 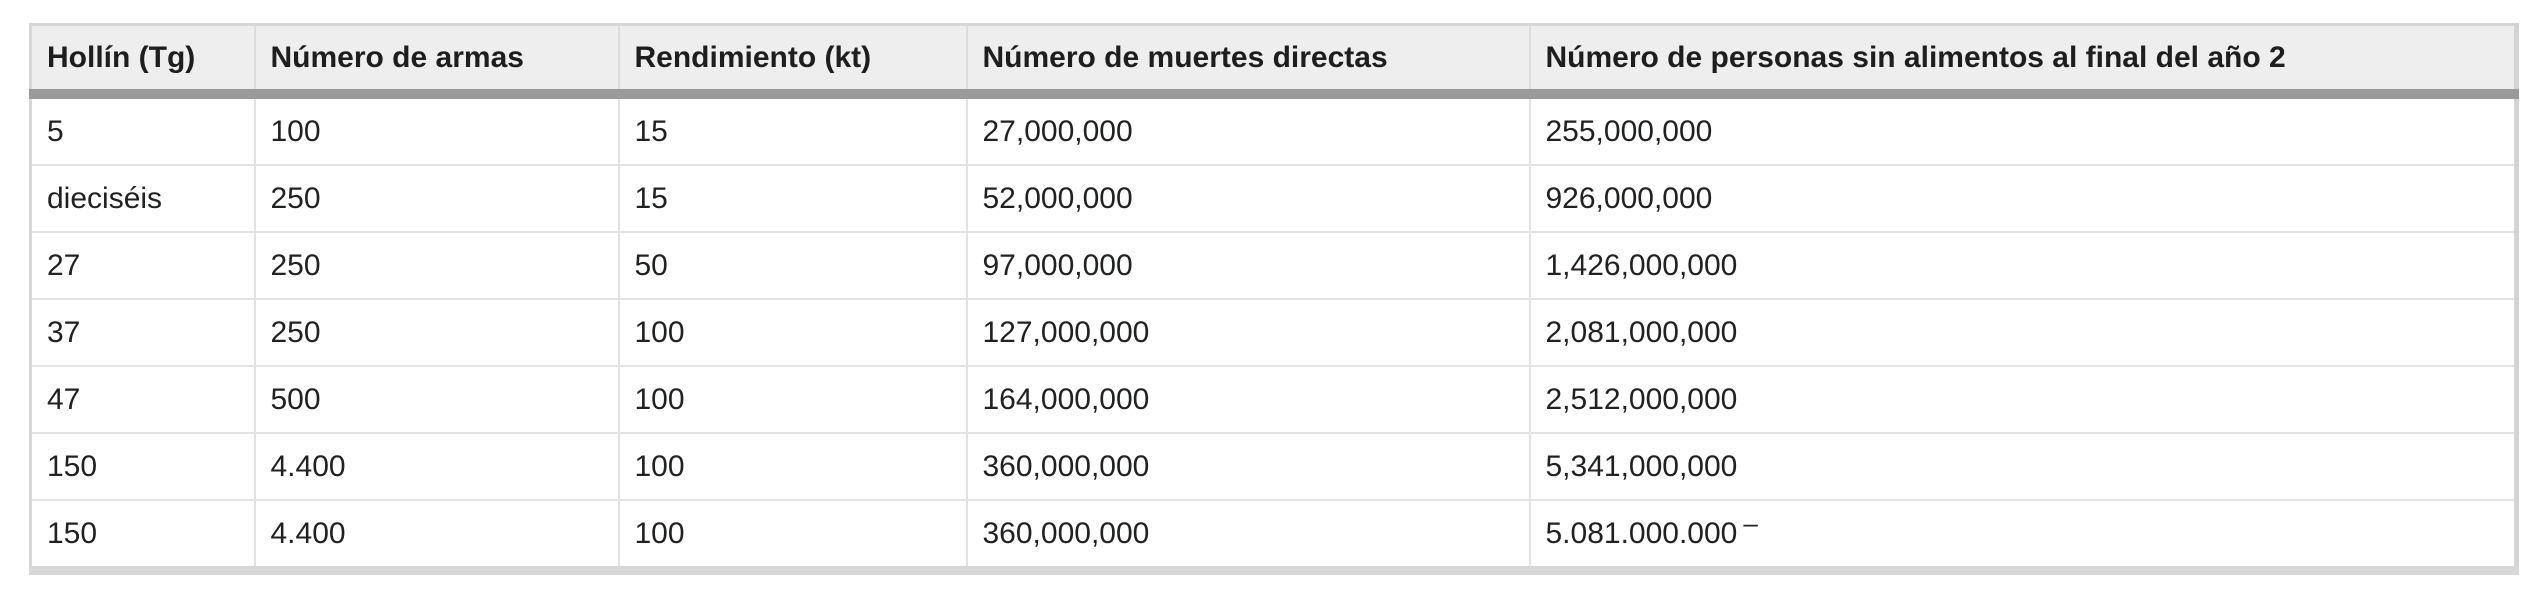 I want to click on table-cell: 2,512,000,000, so click(x=2022, y=399).